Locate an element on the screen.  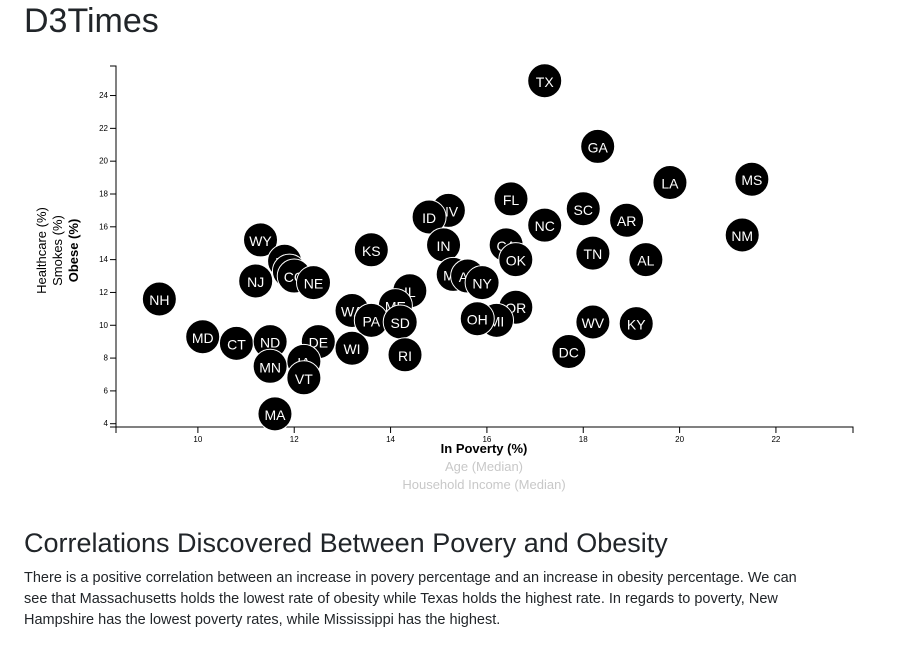
state-point-nm: NM is located at coordinates (742, 235).